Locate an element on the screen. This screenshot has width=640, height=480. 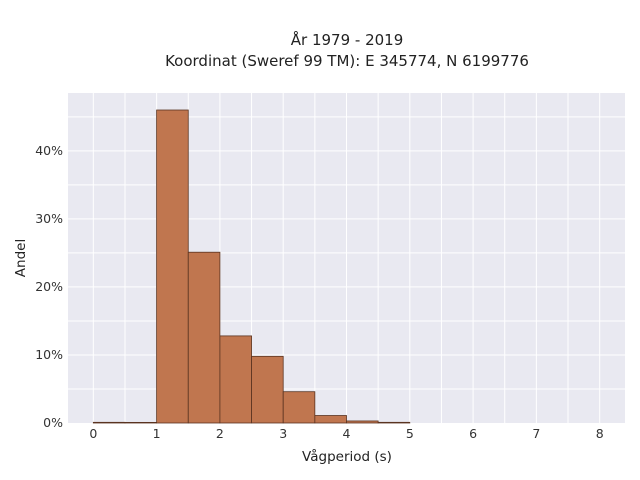
x-tick-label: 4 is located at coordinates (347, 433).